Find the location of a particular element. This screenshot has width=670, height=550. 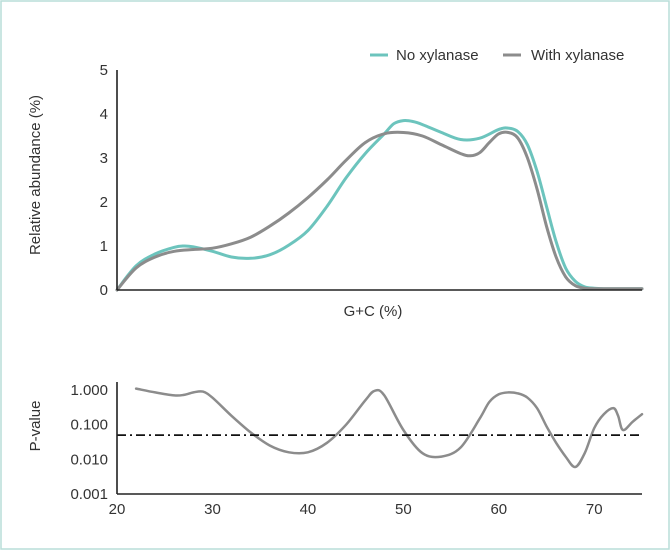

bottom-x-ticks: 20 30 40 50 60 70 is located at coordinates (356, 509).